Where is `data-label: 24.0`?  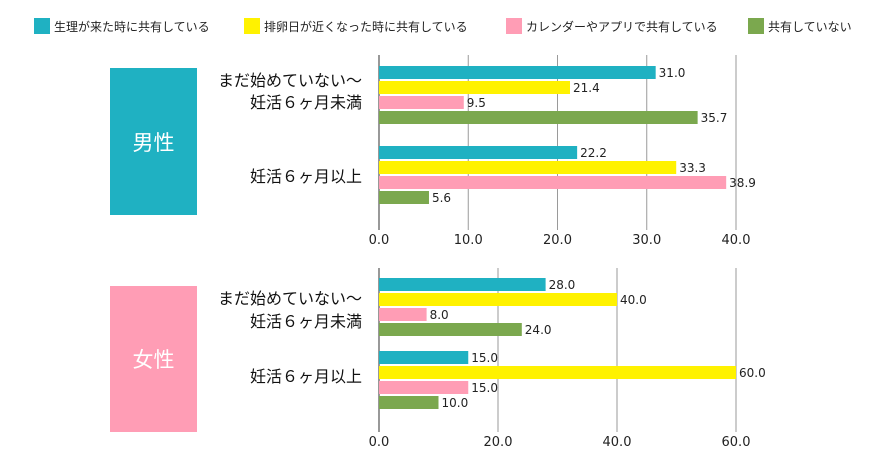
data-label: 24.0 is located at coordinates (538, 330).